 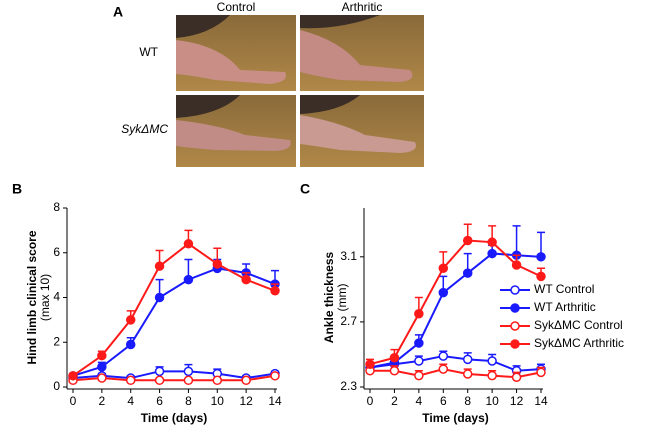 I want to click on legend-label: SykΔMC Control, so click(x=578, y=325).